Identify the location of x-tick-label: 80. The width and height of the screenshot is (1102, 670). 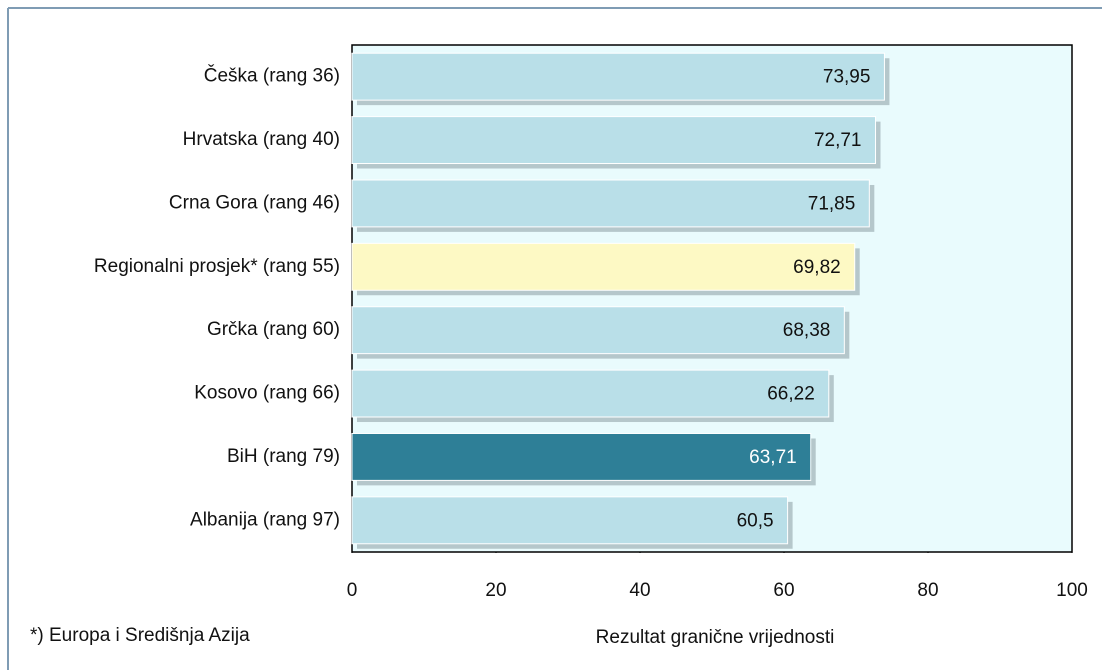
(927, 590).